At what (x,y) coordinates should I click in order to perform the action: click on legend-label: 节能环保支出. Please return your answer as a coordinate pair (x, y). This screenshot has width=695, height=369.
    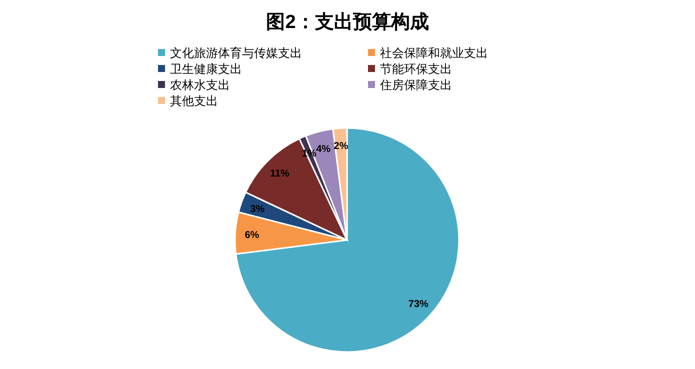
    Looking at the image, I should click on (416, 69).